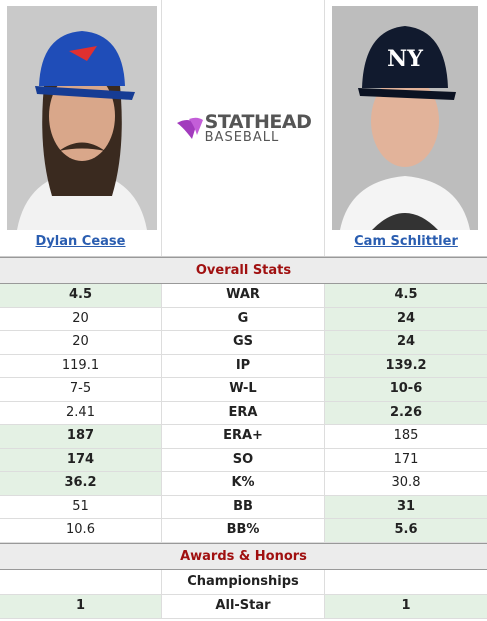 Image resolution: width=487 pixels, height=621 pixels. What do you see at coordinates (258, 121) in the screenshot?
I see `logo-top: STATHEAD` at bounding box center [258, 121].